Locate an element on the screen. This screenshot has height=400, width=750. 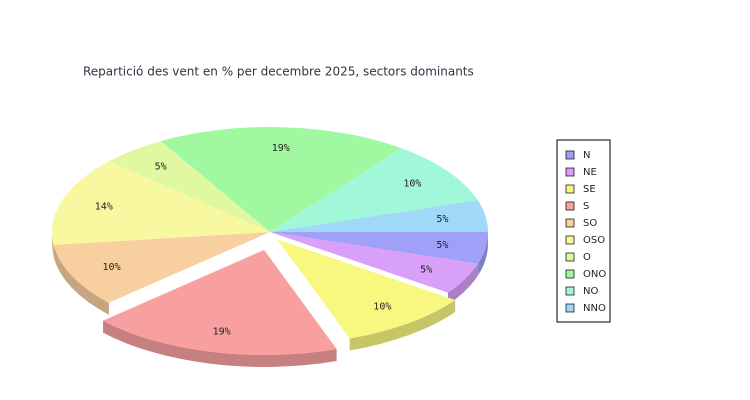
legend-label: NO is located at coordinates (590, 291).